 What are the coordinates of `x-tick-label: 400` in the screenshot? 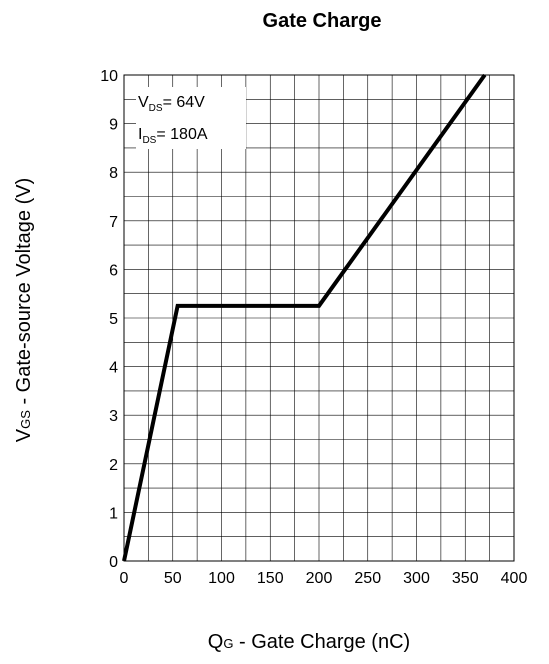 It's located at (514, 578).